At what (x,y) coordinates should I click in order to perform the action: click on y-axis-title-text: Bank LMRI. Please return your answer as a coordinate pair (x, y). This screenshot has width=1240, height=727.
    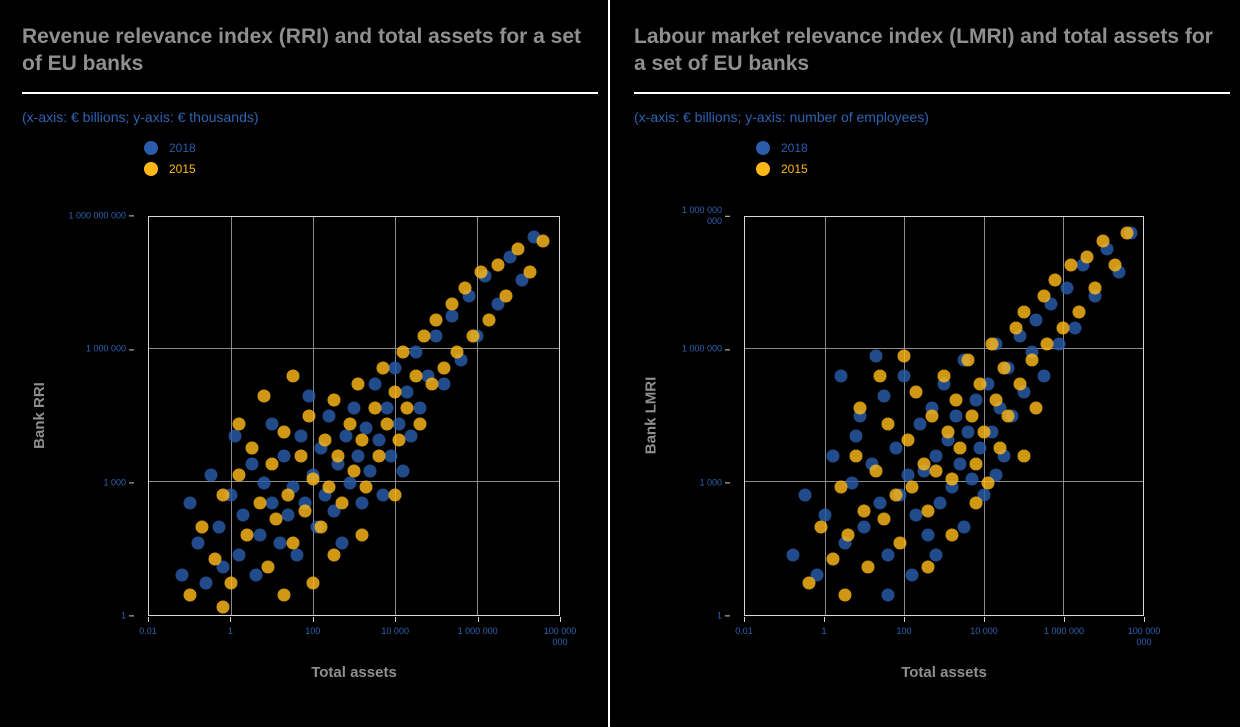
    Looking at the image, I should click on (651, 415).